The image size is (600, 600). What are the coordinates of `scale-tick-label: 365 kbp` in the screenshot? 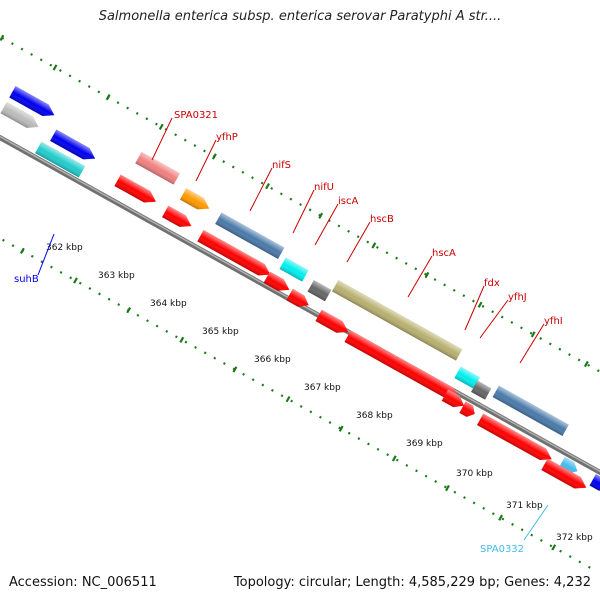 It's located at (220, 332).